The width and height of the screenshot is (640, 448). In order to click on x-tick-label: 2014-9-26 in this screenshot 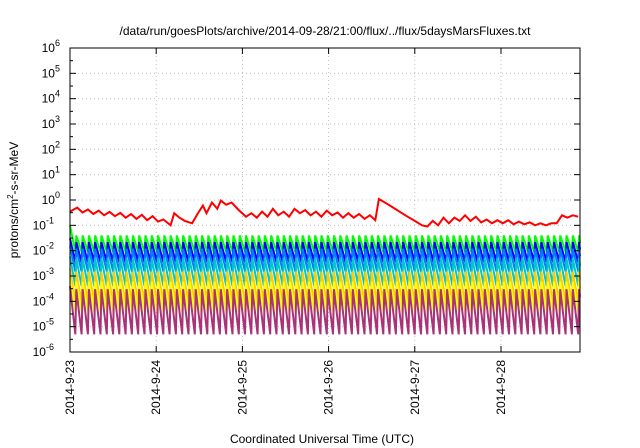, I will do `click(329, 387)`.